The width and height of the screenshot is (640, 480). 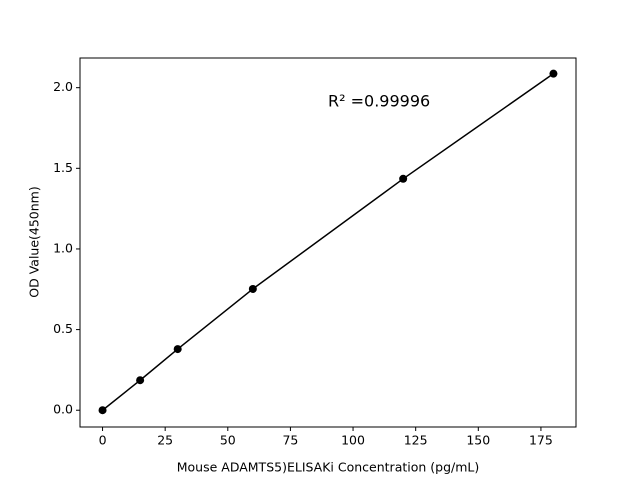 I want to click on y-tick-label: 1.5, so click(x=63, y=167).